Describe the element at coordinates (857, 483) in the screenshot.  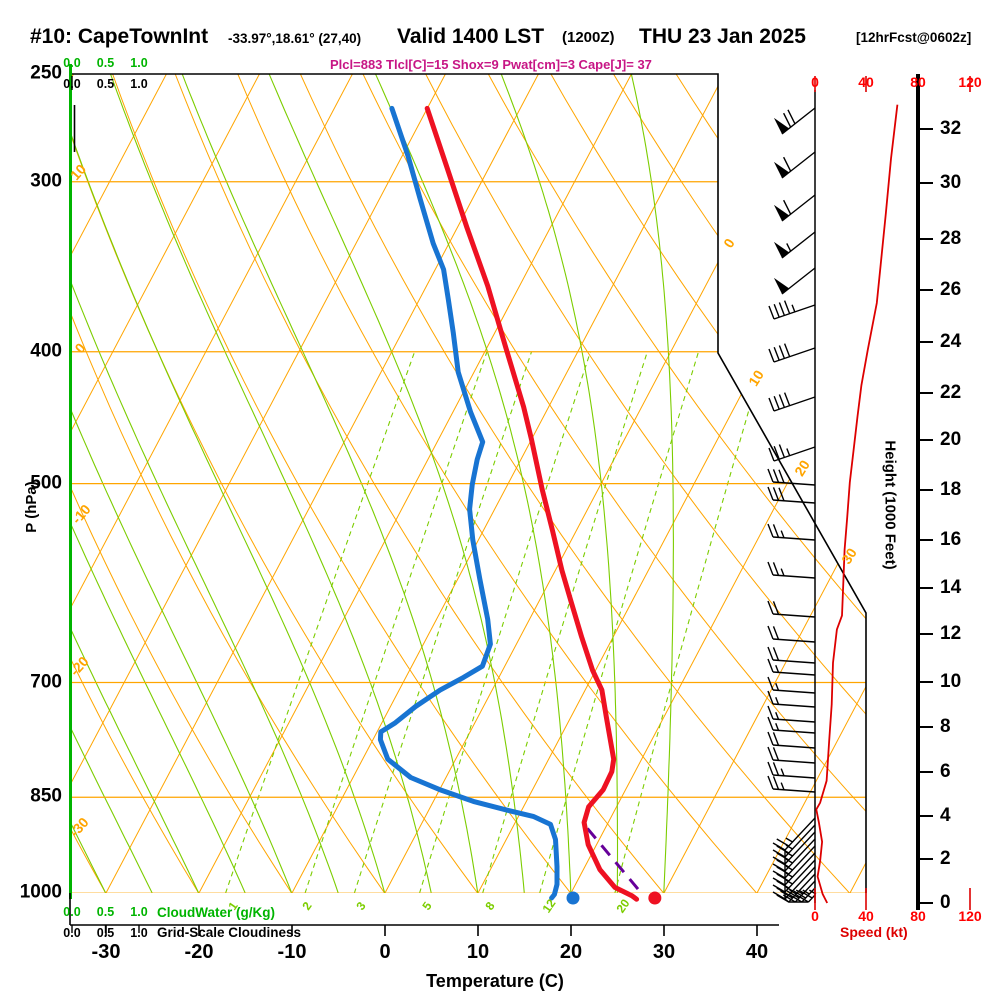
I see `isotherm-line` at that location.